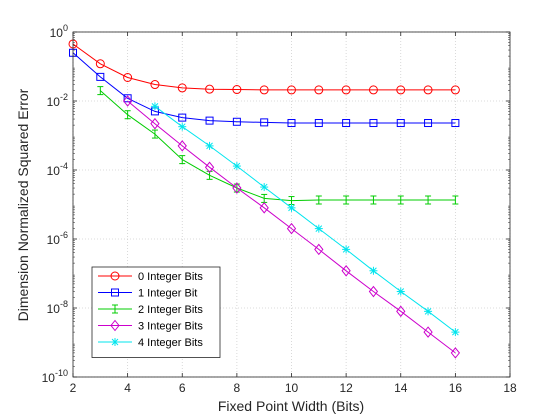  Describe the element at coordinates (346, 388) in the screenshot. I see `x-tick-label: 12` at that location.